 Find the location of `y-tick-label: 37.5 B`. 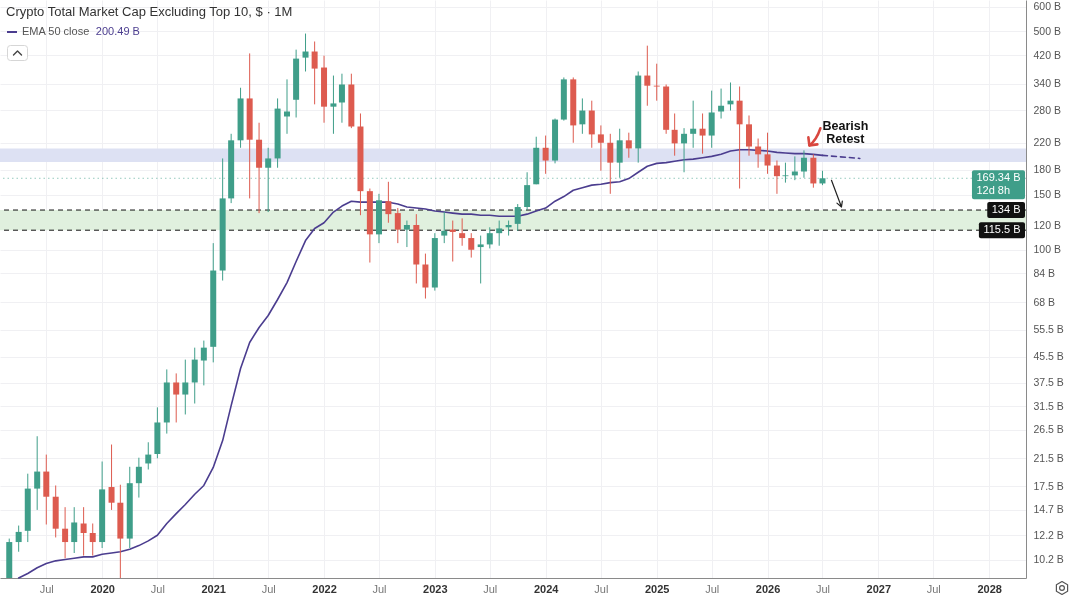

y-tick-label: 37.5 B is located at coordinates (1048, 382).